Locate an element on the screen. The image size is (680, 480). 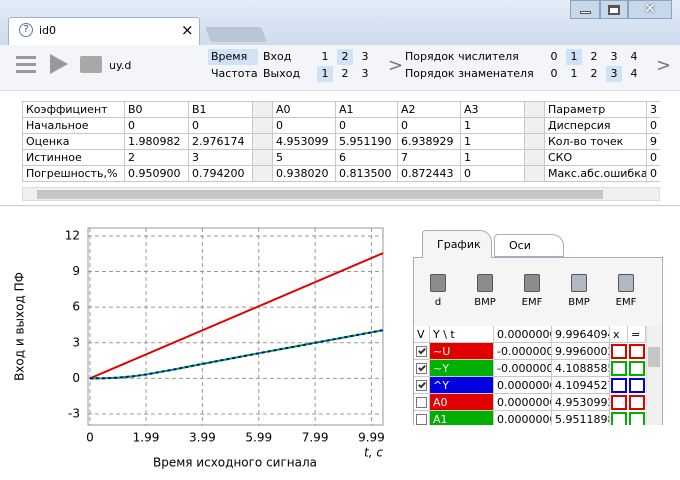
grid-header: 9.9964094 is located at coordinates (581, 334).